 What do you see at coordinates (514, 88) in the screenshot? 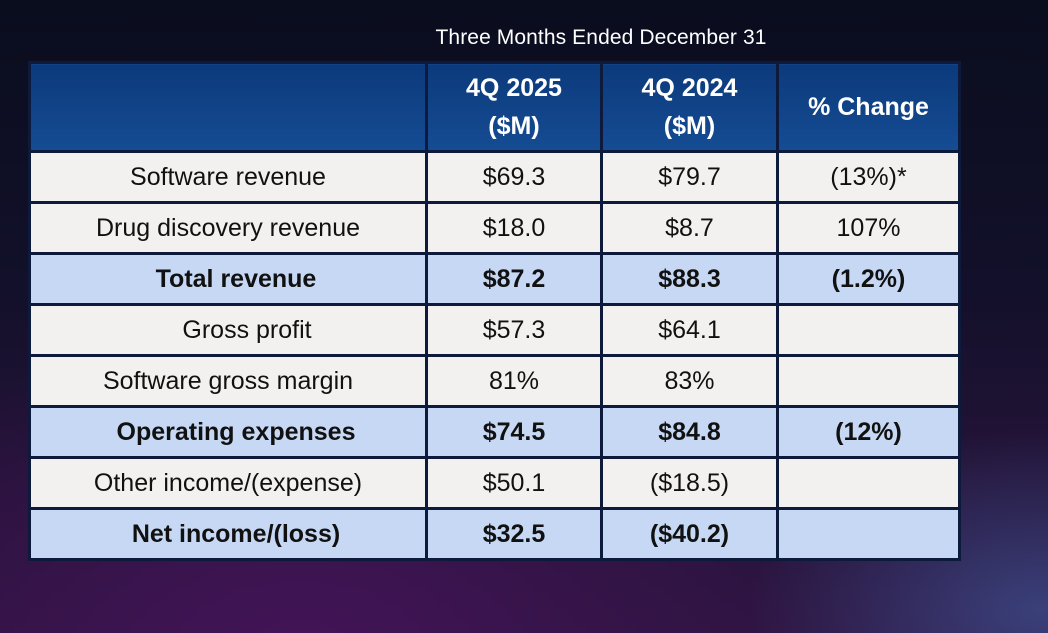
I see `column-header-period: 4Q 2025` at bounding box center [514, 88].